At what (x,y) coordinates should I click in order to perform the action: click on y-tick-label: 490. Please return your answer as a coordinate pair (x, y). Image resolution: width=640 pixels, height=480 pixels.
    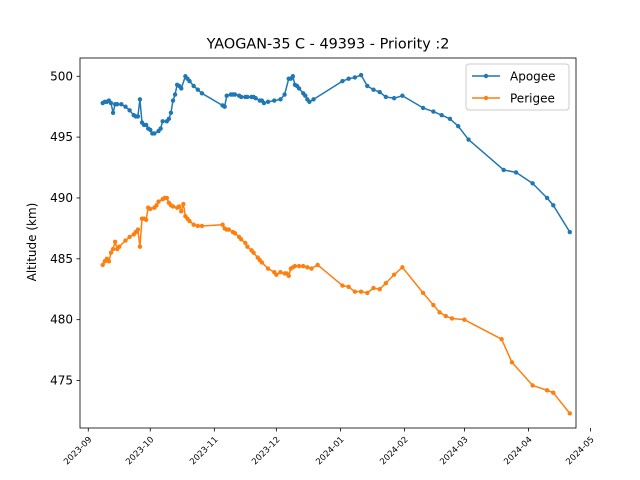
    Looking at the image, I should click on (61, 198).